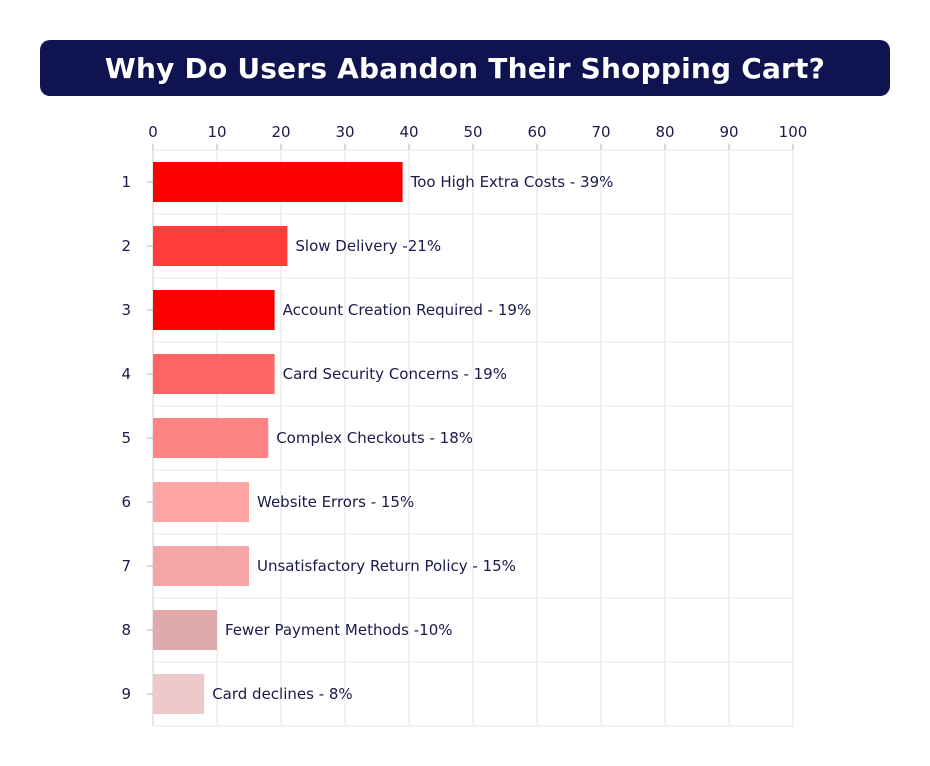 The image size is (930, 766). Describe the element at coordinates (395, 374) in the screenshot. I see `data-label: Card Security Concerns - 19%` at that location.